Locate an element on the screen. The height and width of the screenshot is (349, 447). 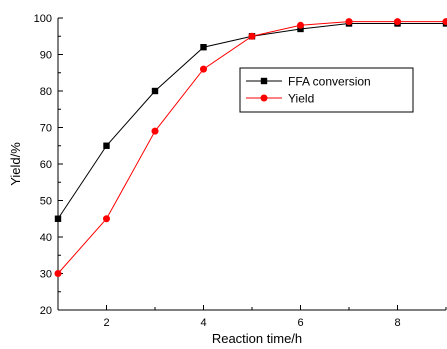
legend-label: FFA conversion is located at coordinates (329, 82).